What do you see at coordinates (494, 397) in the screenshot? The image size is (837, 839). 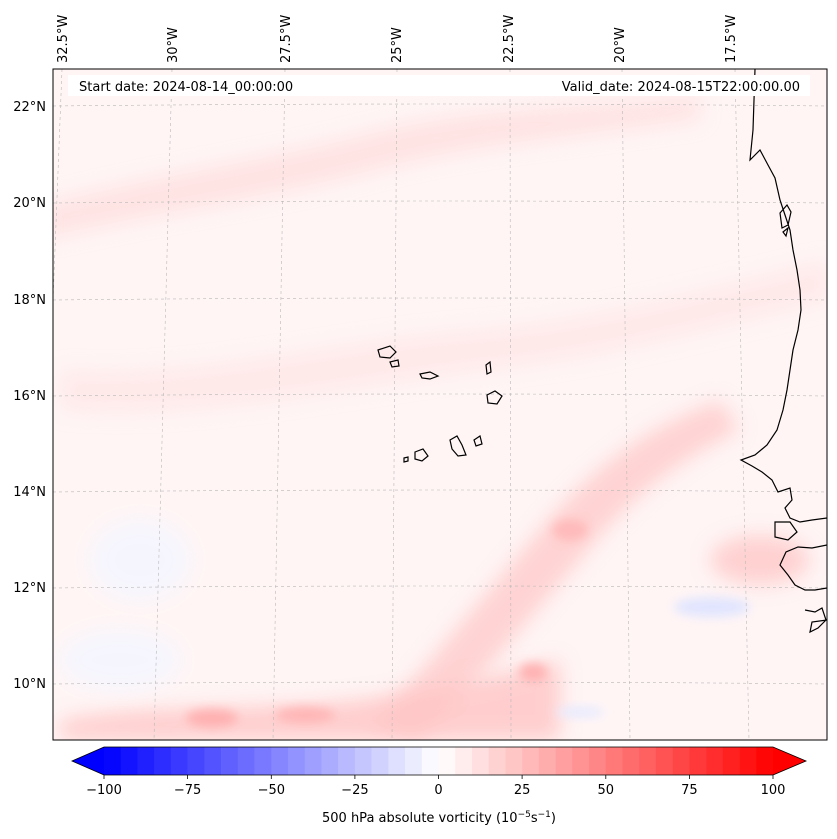 I see `cape-verde-boa-vista` at bounding box center [494, 397].